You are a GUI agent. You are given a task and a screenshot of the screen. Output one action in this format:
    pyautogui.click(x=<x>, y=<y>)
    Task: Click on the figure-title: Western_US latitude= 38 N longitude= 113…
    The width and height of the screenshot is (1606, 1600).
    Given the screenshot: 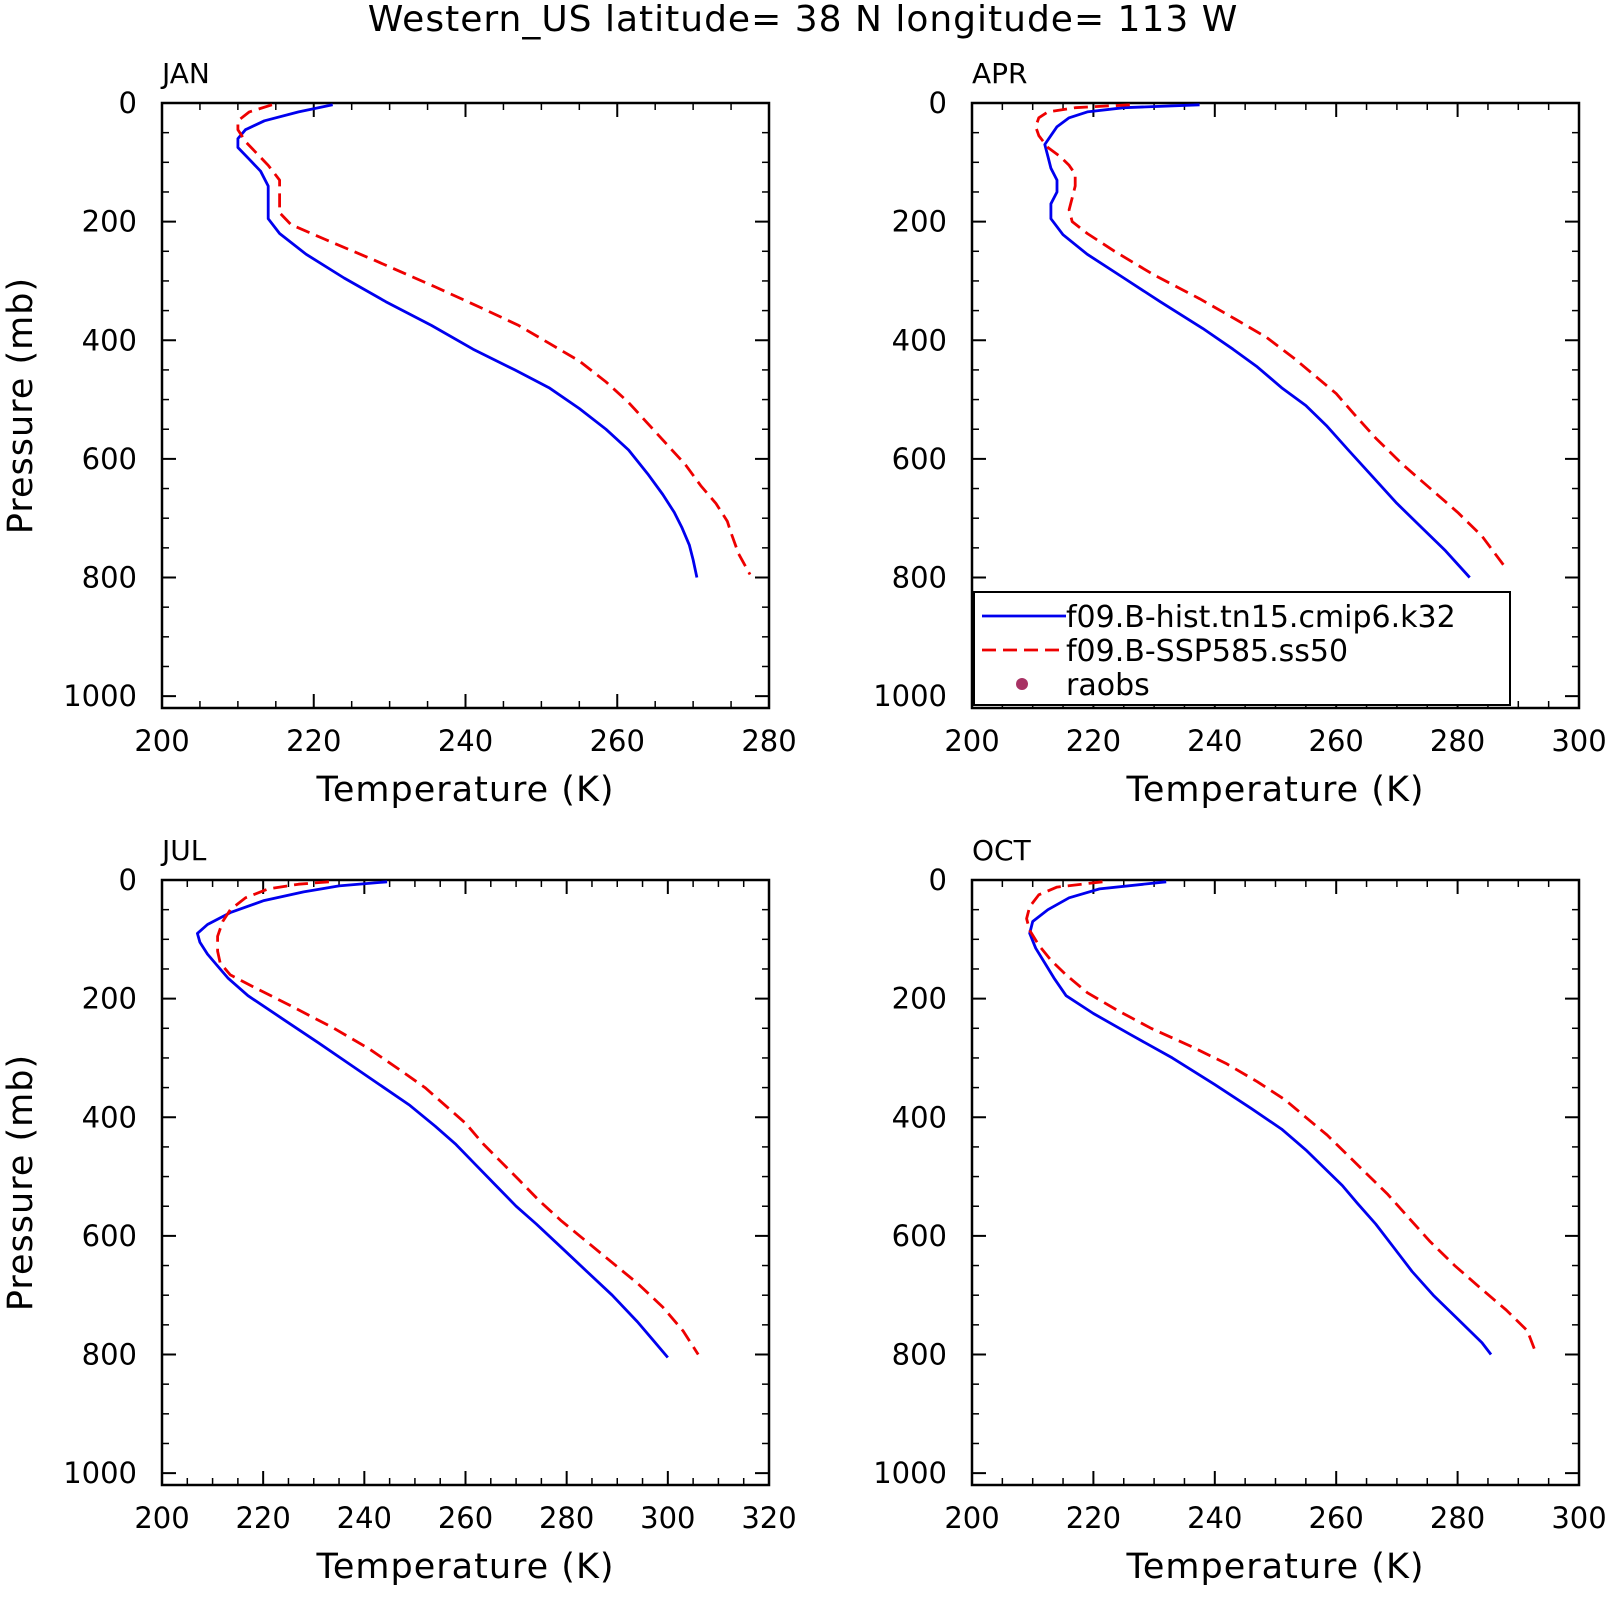 What is the action you would take?
    pyautogui.click(x=803, y=20)
    